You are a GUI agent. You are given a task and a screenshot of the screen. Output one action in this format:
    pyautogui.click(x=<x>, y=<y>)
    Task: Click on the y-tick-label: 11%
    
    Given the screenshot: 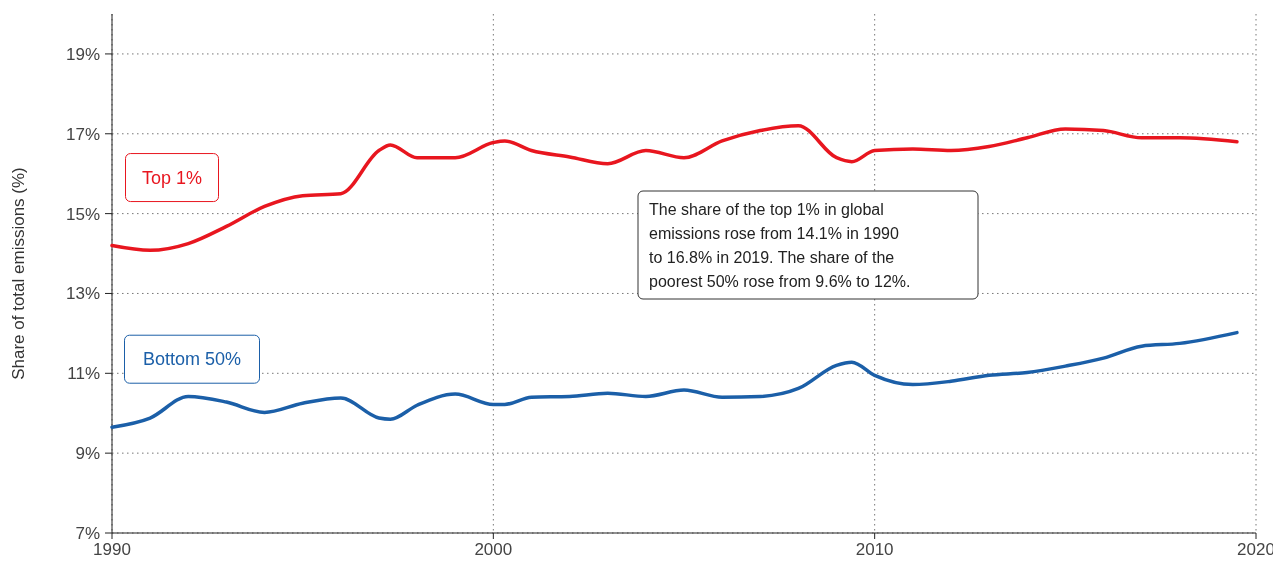 What is the action you would take?
    pyautogui.click(x=83, y=374)
    